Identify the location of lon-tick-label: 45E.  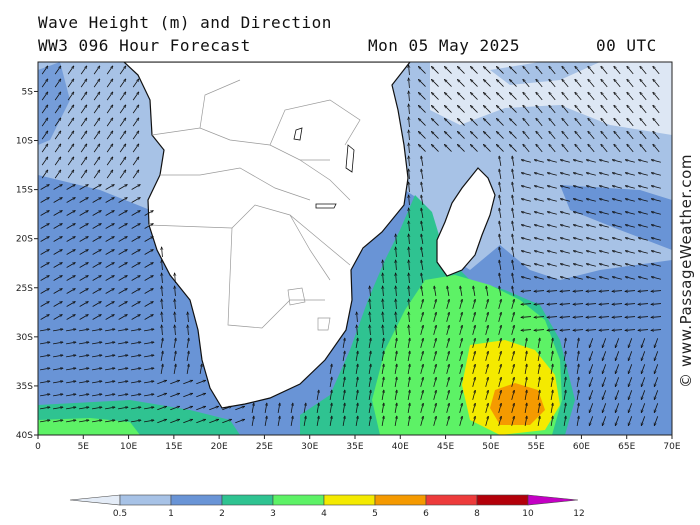
(445, 447).